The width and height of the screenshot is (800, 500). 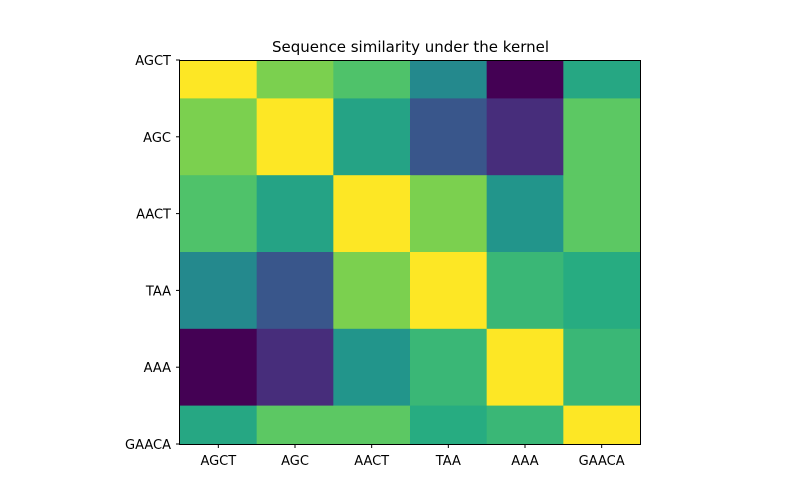 I want to click on x-tick-label: GAACA, so click(x=602, y=461).